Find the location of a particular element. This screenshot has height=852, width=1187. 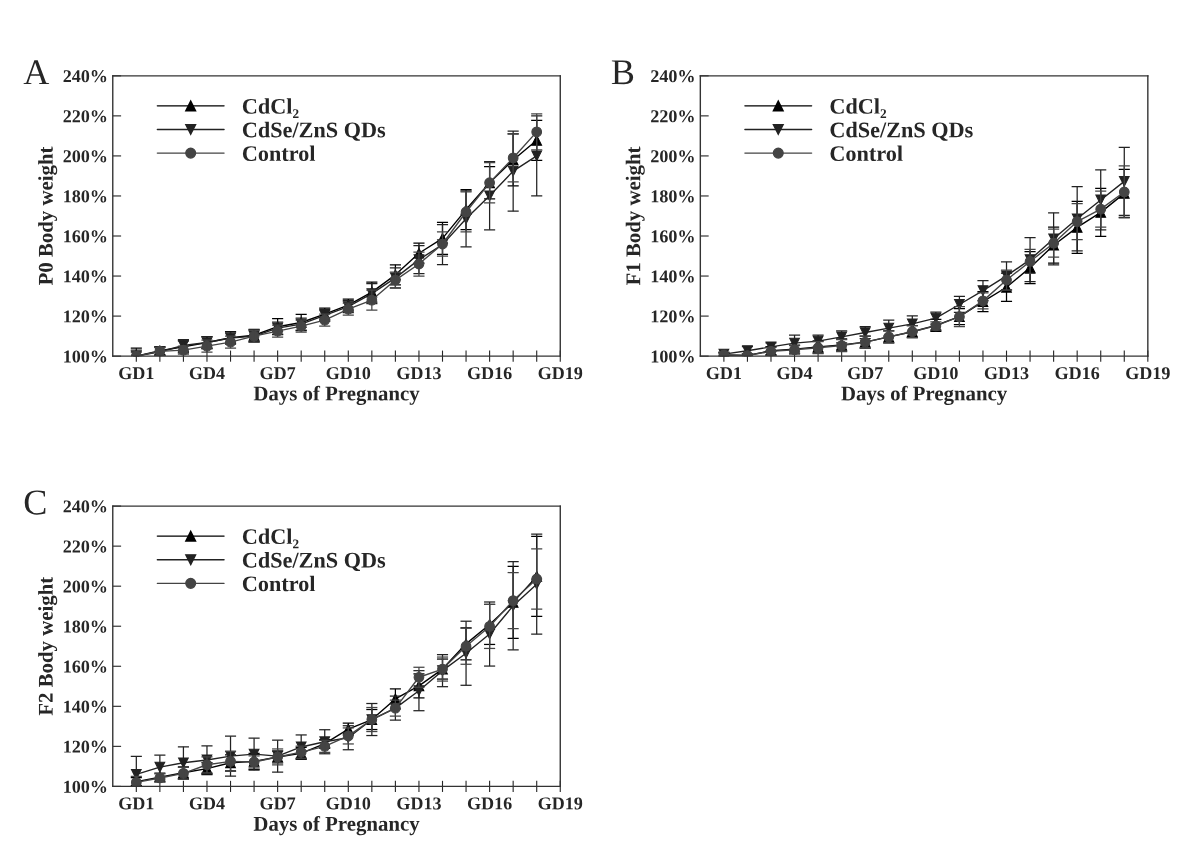

chart-title: B is located at coordinates (622, 72).